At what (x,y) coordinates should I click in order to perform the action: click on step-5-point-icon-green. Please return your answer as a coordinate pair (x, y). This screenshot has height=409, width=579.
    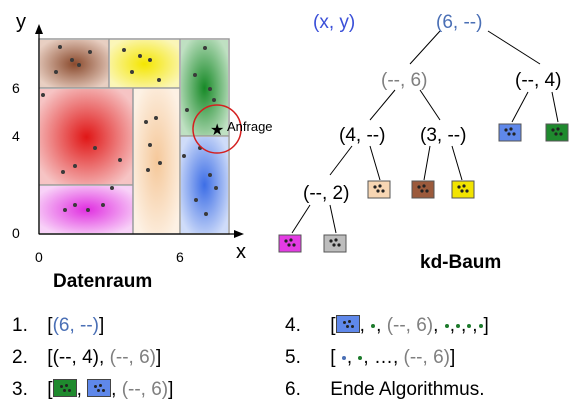
    Looking at the image, I should click on (360, 358).